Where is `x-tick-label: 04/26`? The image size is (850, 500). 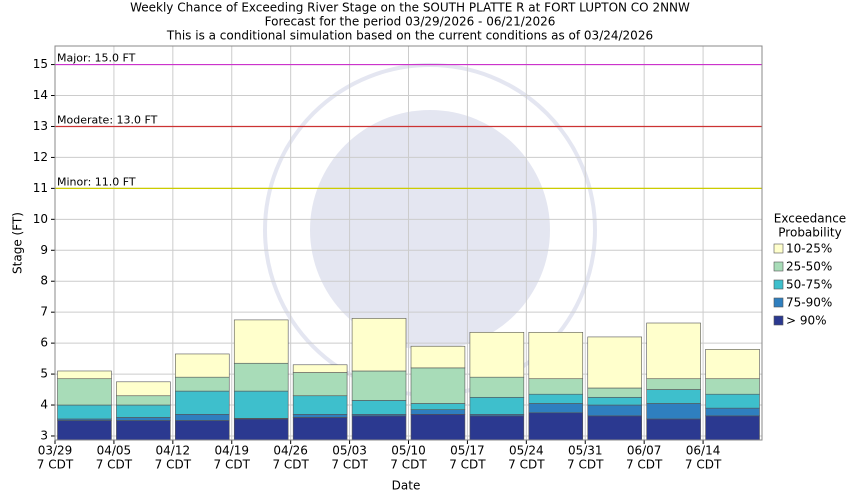
x-tick-label: 04/26 is located at coordinates (290, 451).